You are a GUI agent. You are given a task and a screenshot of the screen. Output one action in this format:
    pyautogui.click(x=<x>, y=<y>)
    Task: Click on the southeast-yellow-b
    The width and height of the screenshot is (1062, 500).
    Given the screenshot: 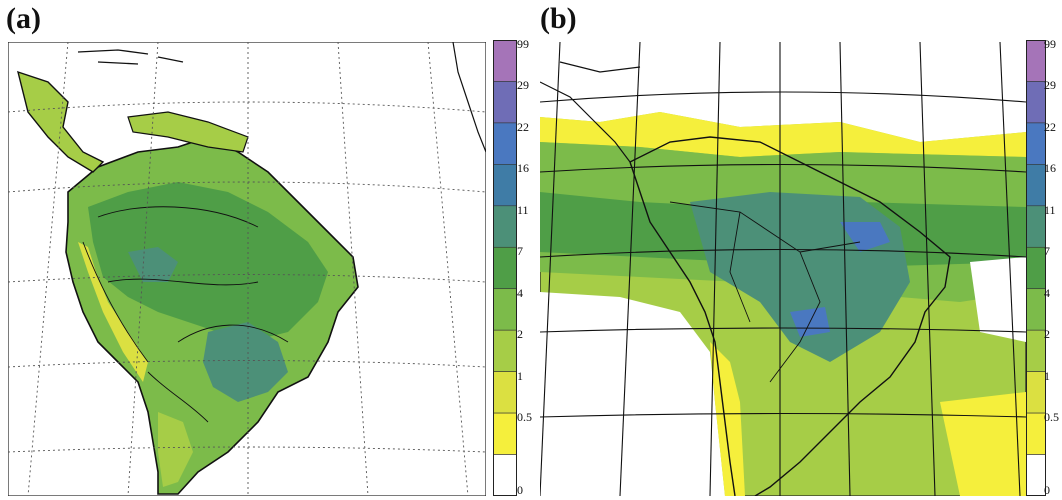 What is the action you would take?
    pyautogui.click(x=983, y=444)
    